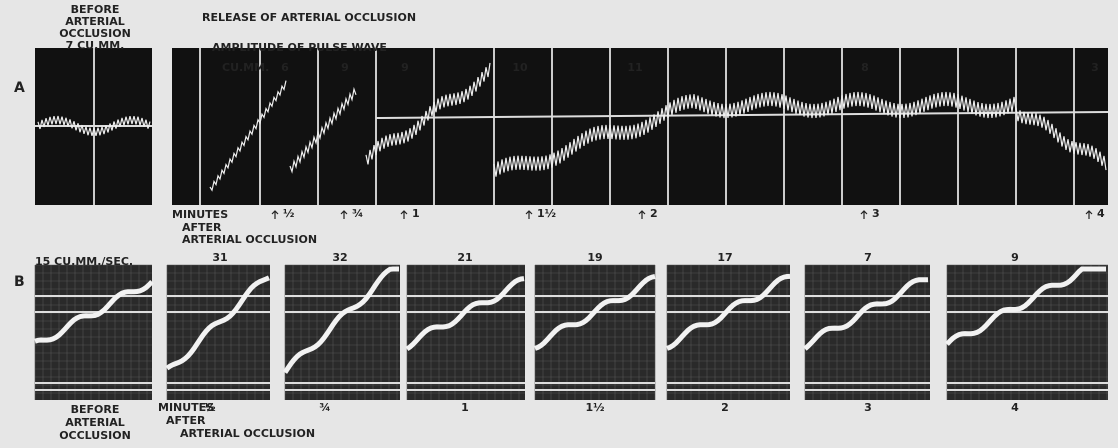 This screenshot has width=1118, height=448. What do you see at coordinates (299, 47) in the screenshot?
I see `amplitude-label: AMPLITUDE OF PULSE WAVE` at bounding box center [299, 47].